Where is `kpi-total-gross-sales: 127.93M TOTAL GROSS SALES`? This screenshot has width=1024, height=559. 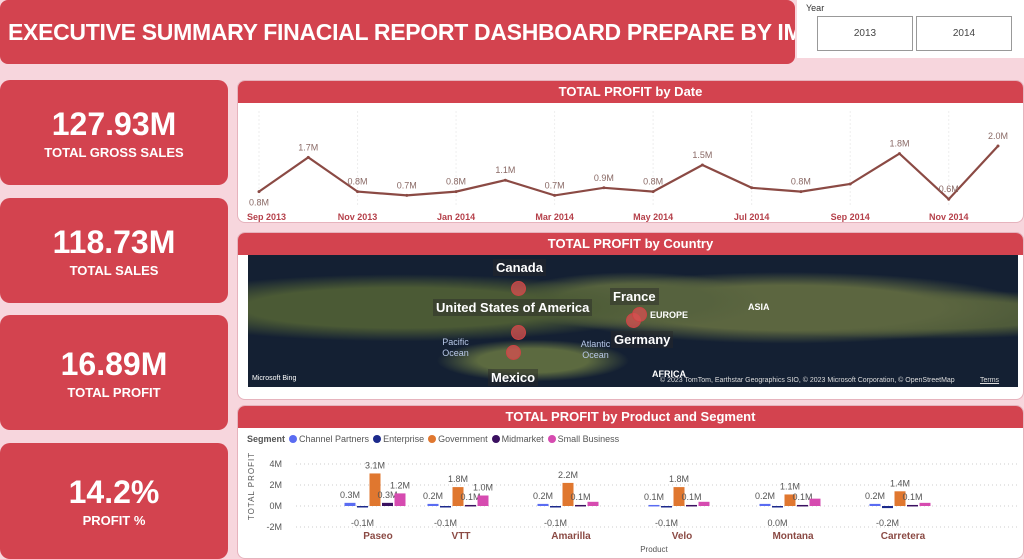
kpi-total-gross-sales: 127.93M TOTAL GROSS SALES is located at coordinates (114, 132).